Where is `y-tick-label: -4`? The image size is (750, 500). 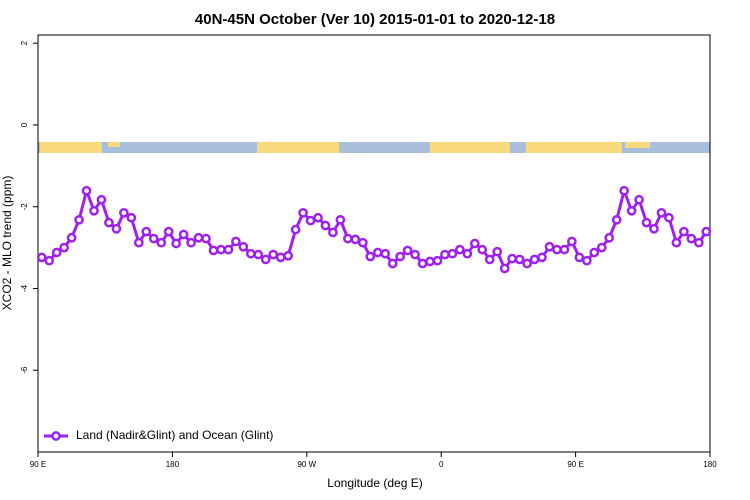 y-tick-label: -4 is located at coordinates (24, 288).